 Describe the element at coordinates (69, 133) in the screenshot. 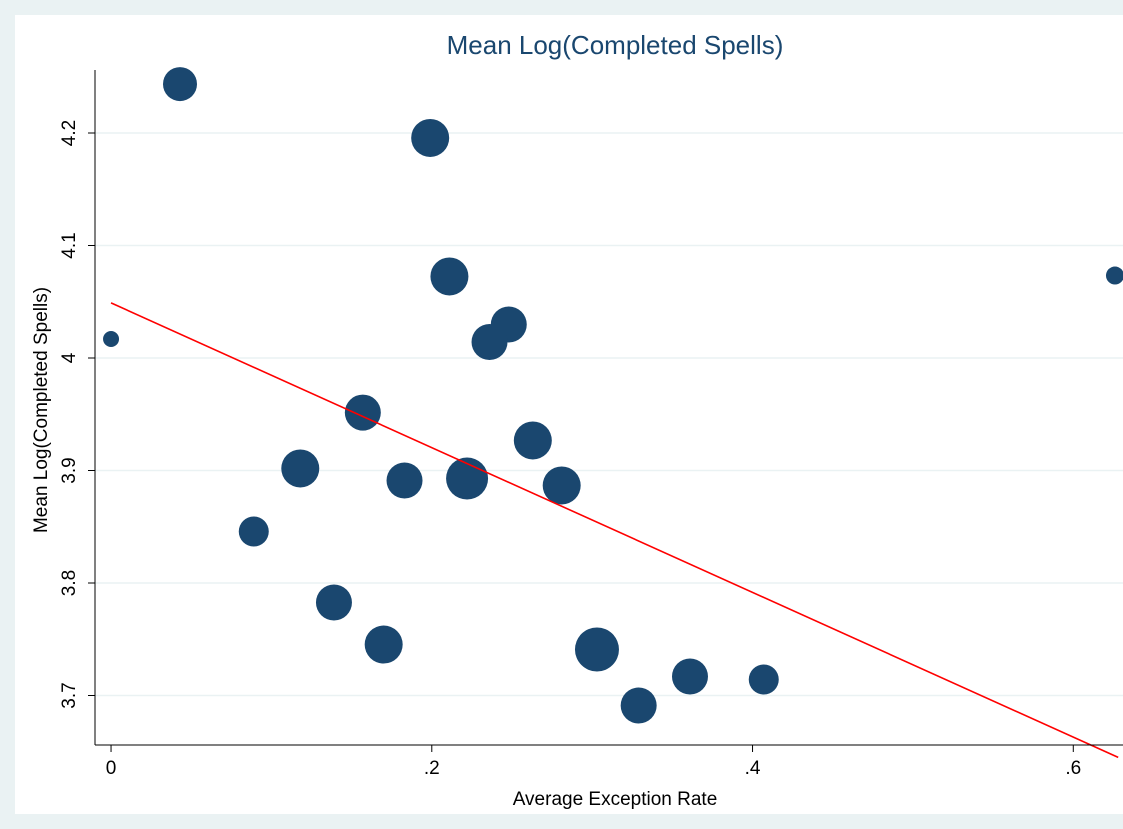

I see `y-tick-label: 4.2` at that location.